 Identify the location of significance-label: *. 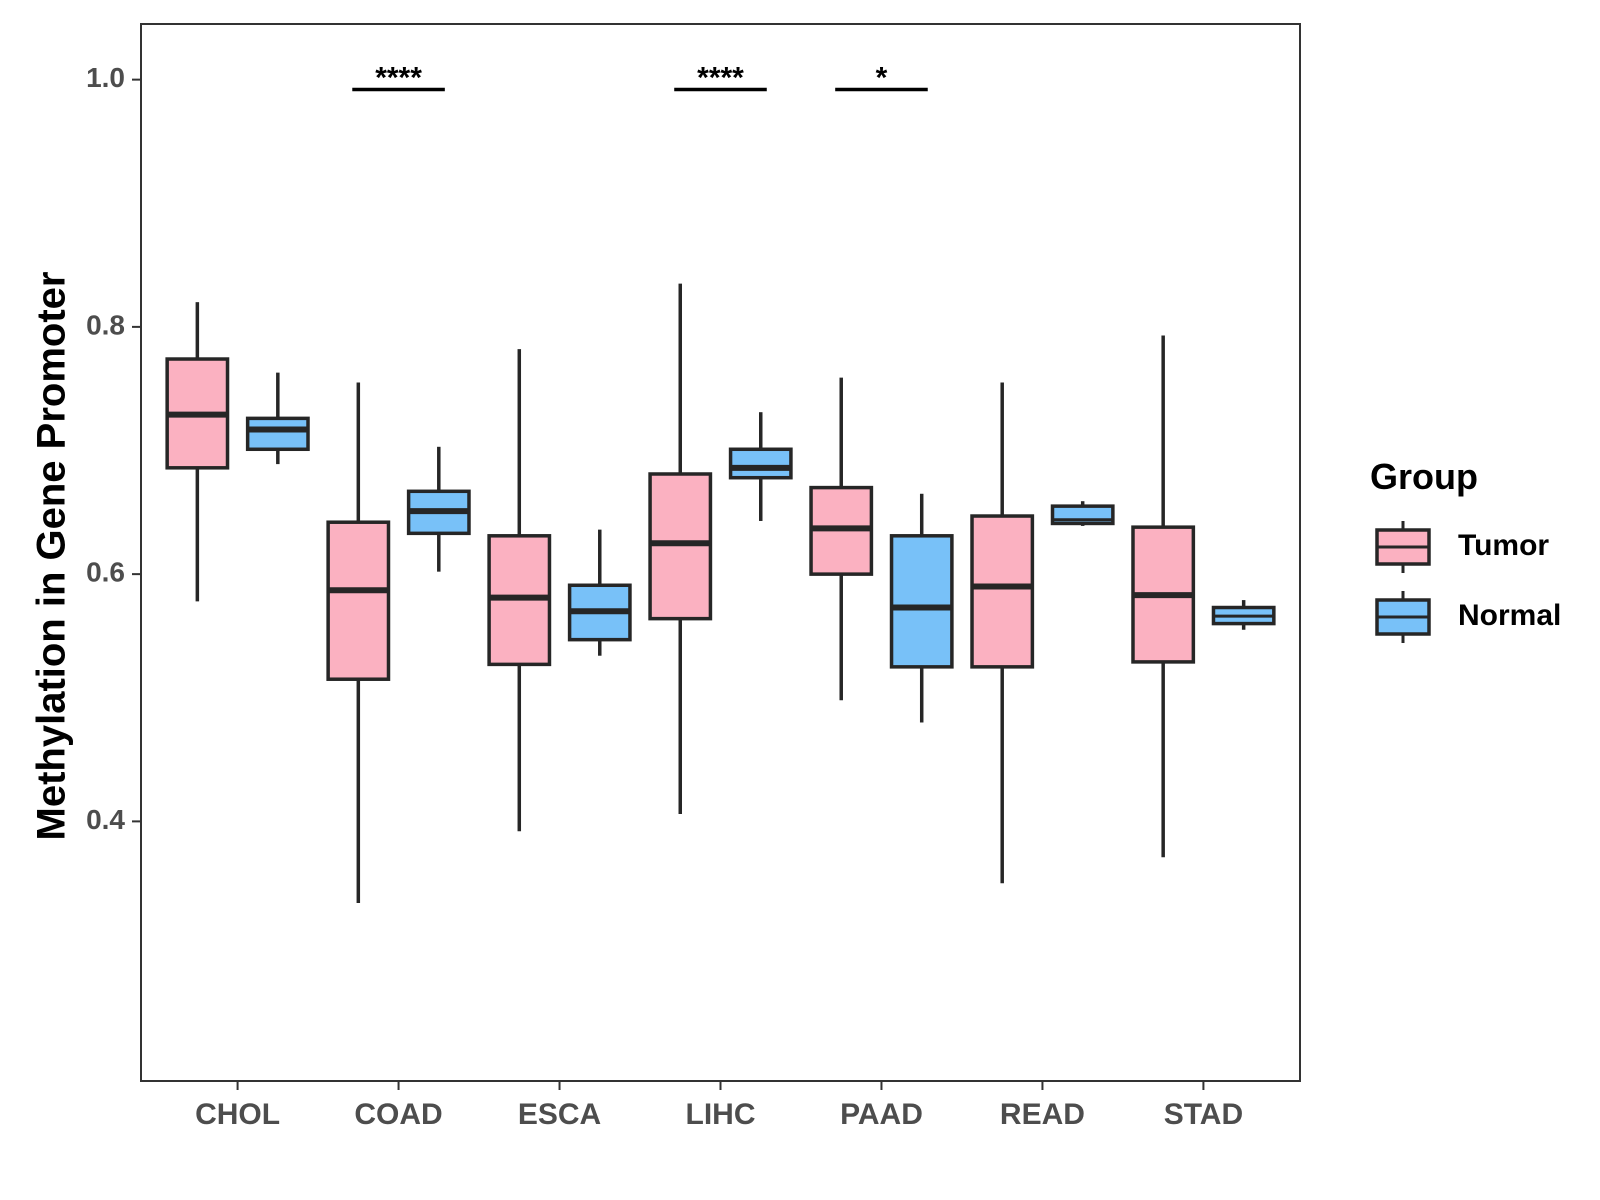
(882, 78).